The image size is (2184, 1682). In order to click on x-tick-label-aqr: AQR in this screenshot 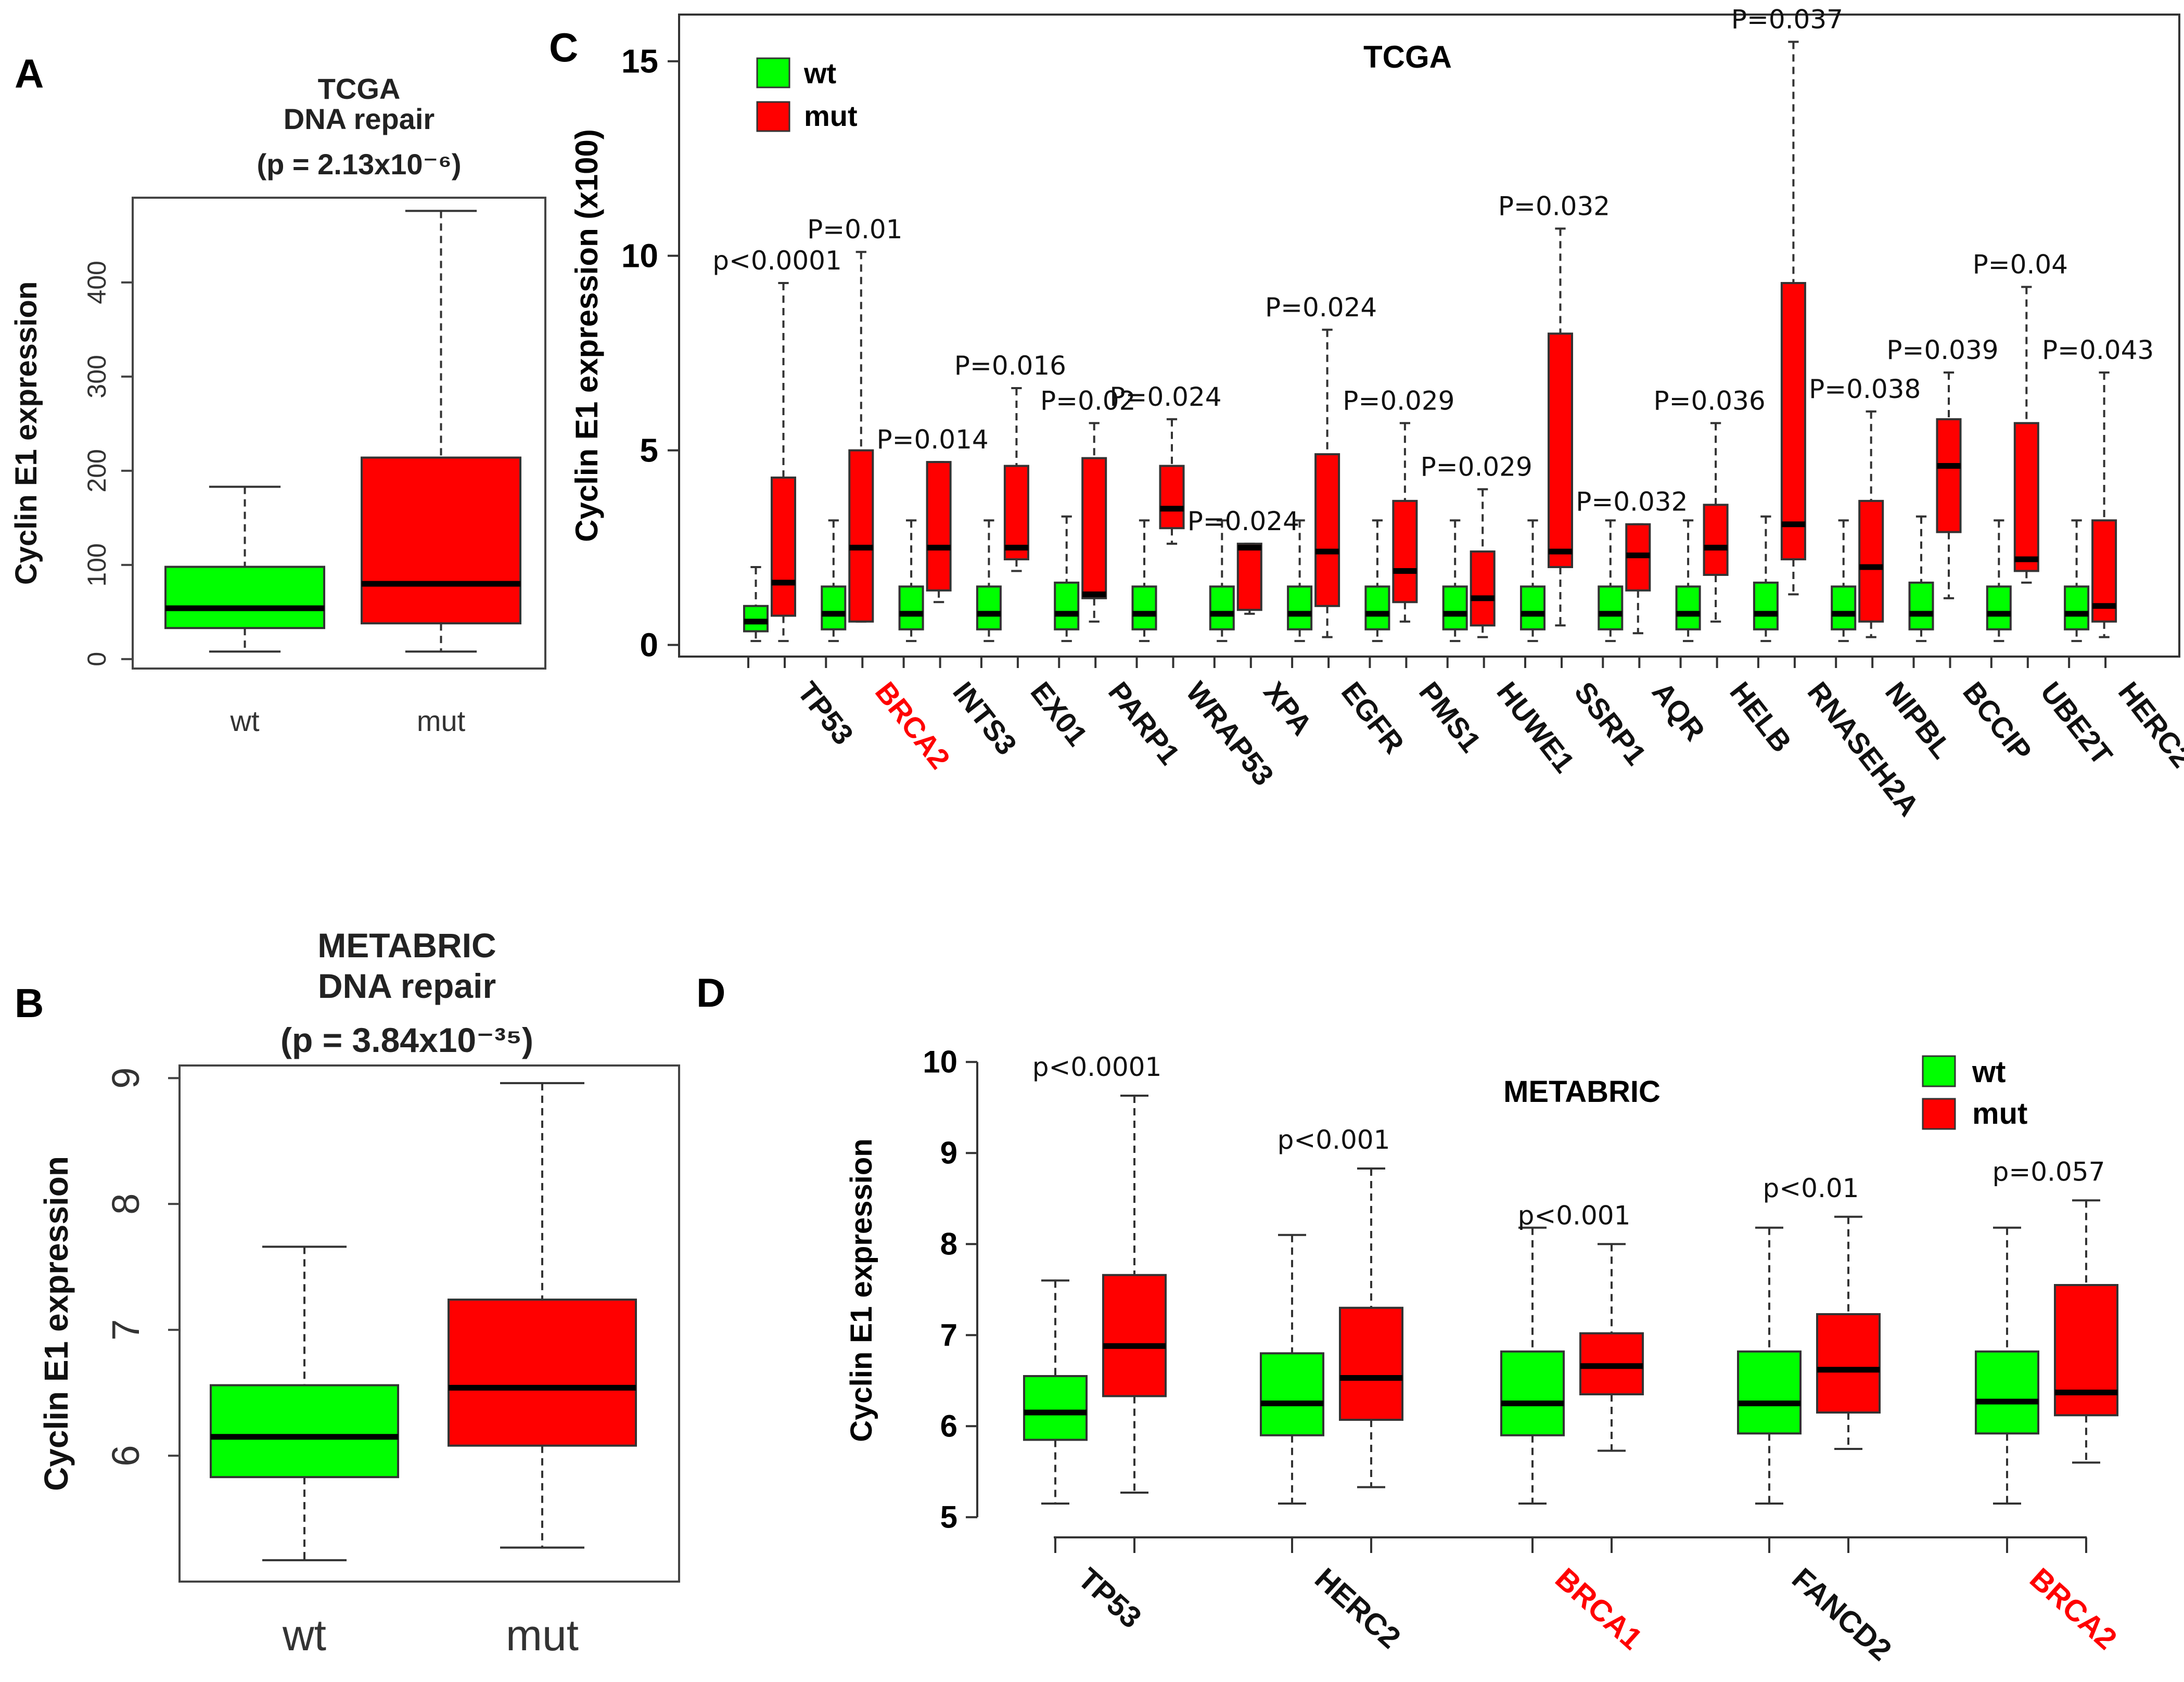, I will do `click(1679, 711)`.